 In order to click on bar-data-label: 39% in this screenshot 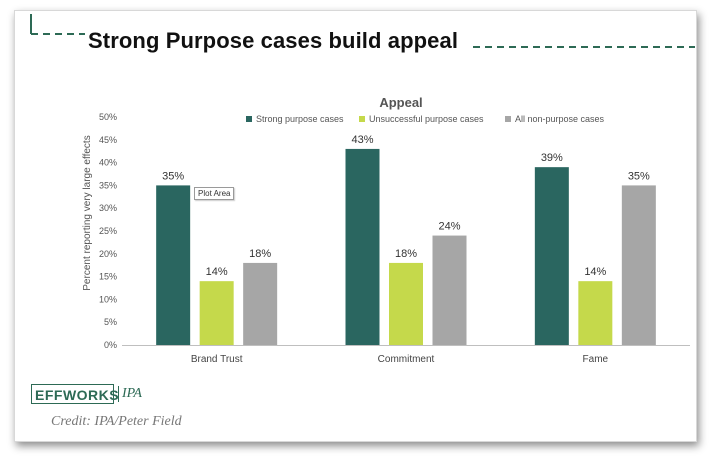, I will do `click(552, 158)`.